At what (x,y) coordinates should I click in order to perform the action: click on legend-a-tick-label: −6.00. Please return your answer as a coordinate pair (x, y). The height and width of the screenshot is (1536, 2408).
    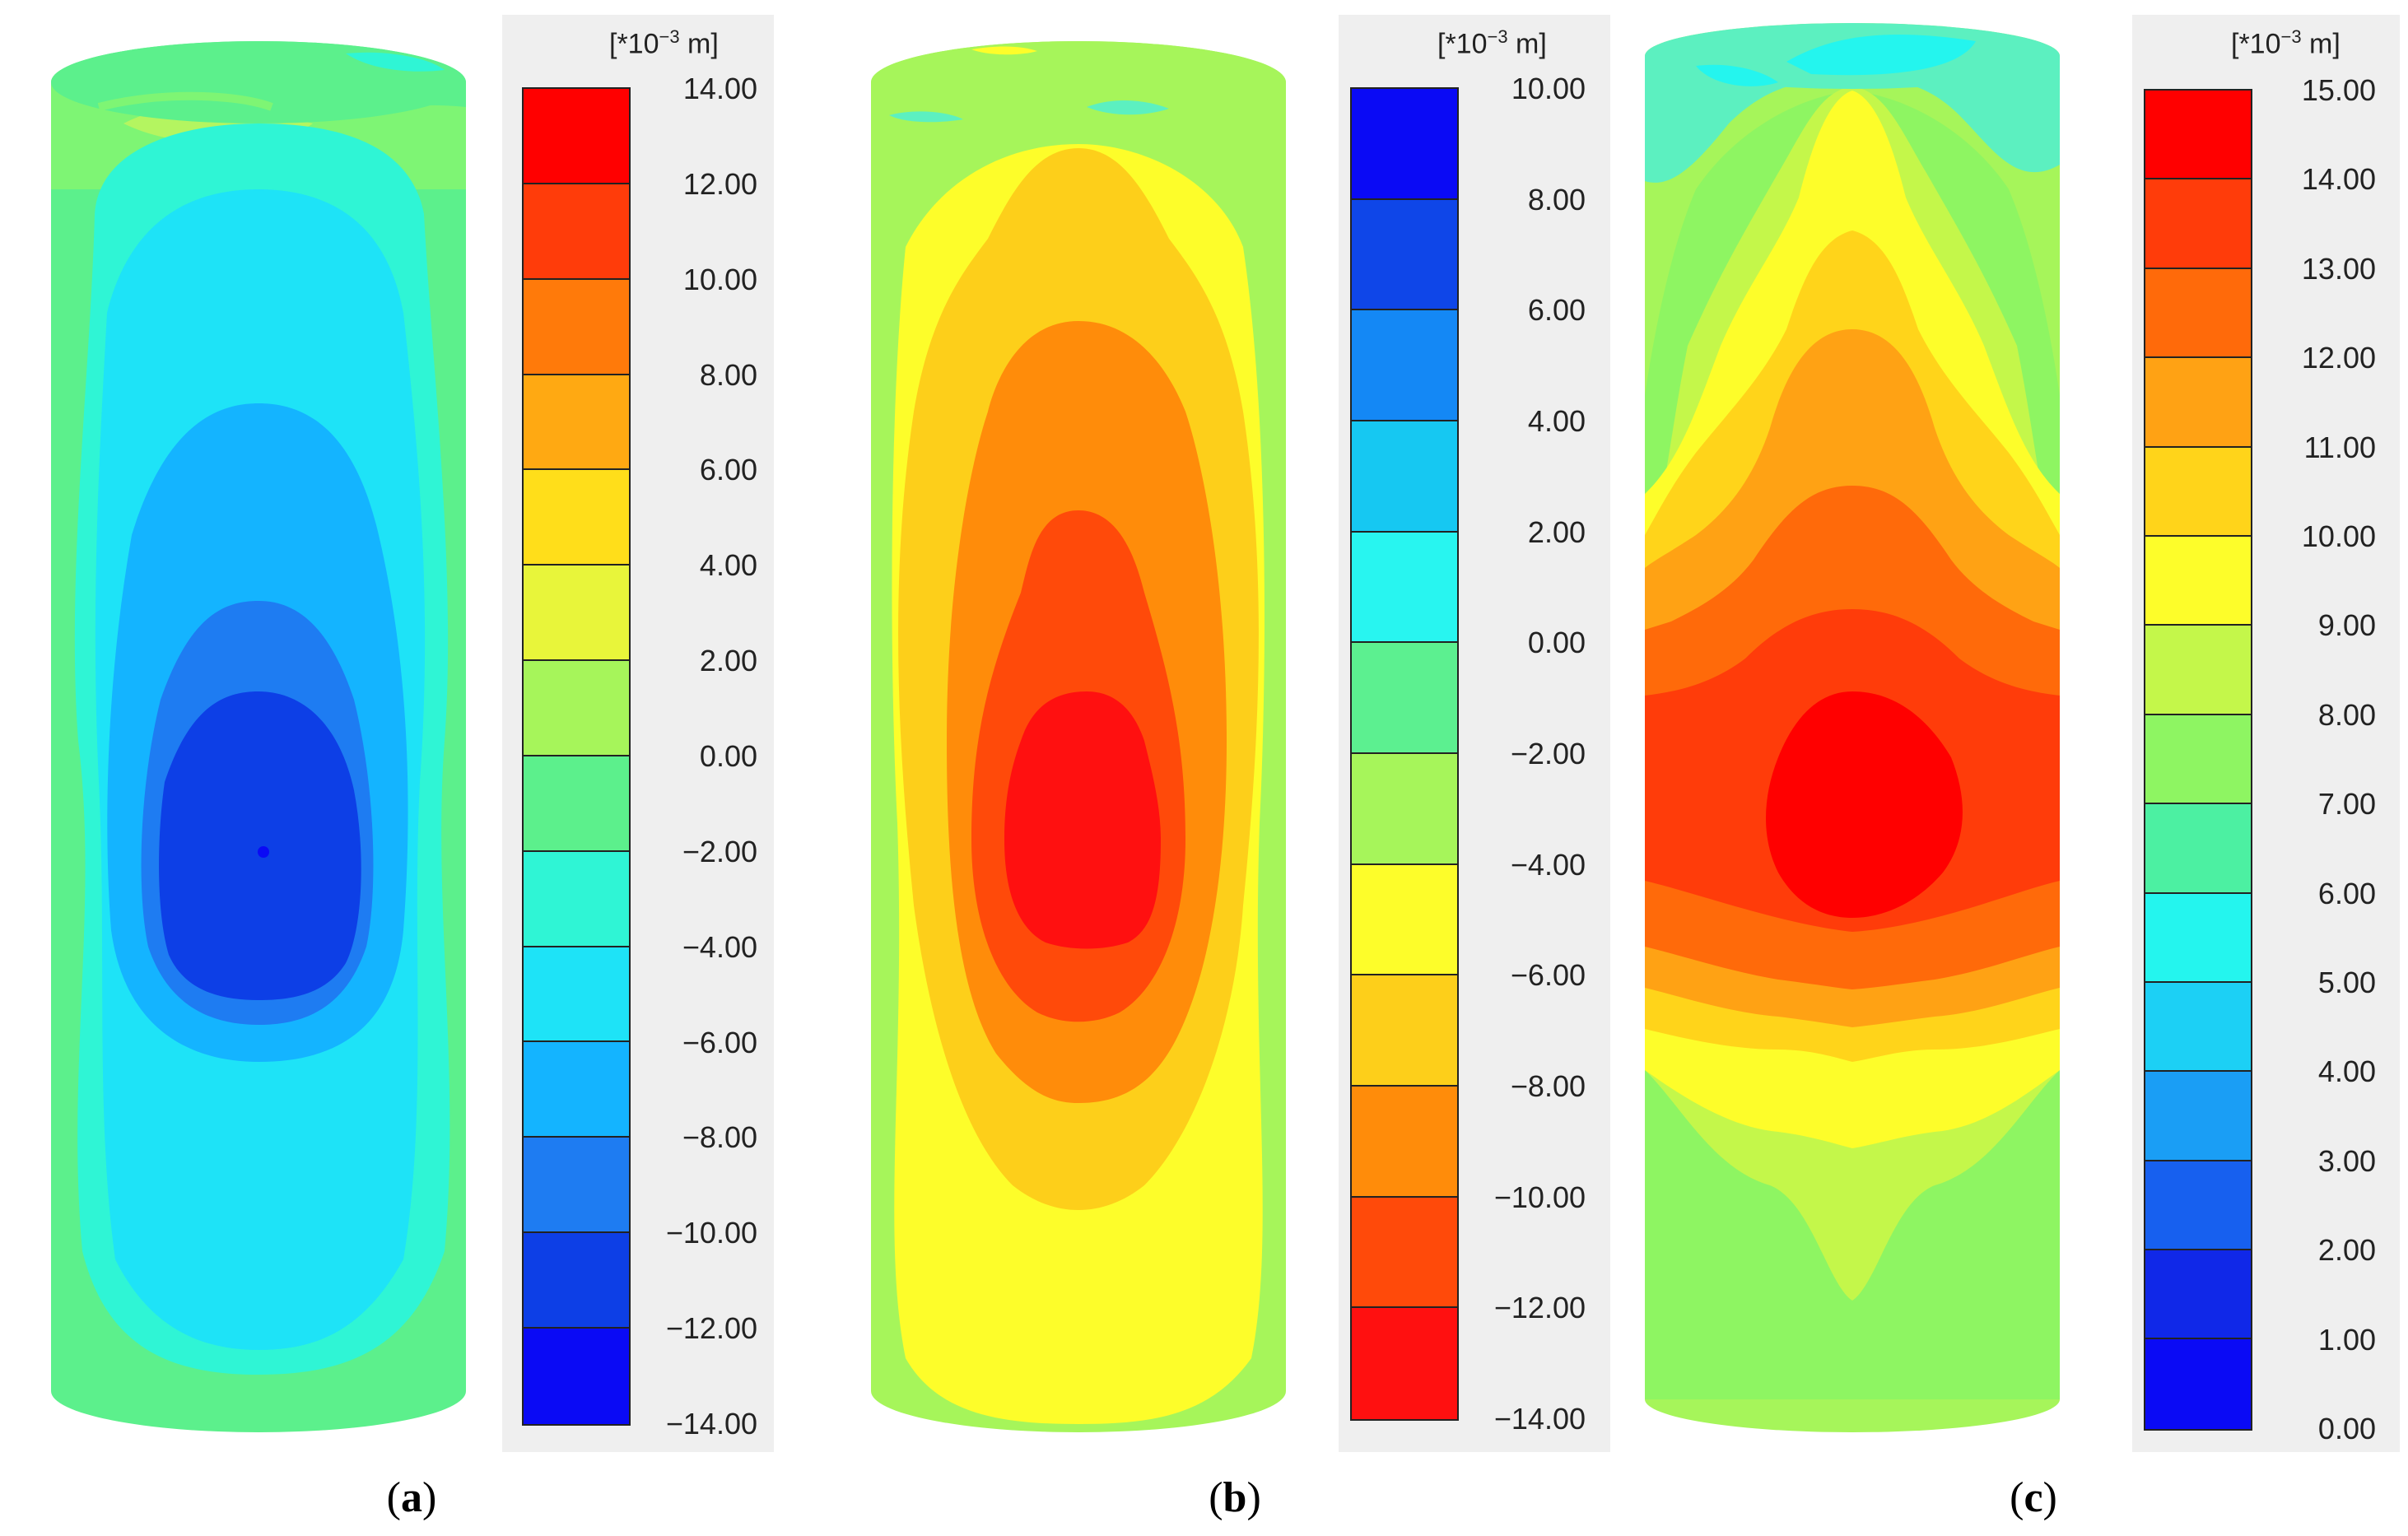
    Looking at the image, I should click on (719, 1042).